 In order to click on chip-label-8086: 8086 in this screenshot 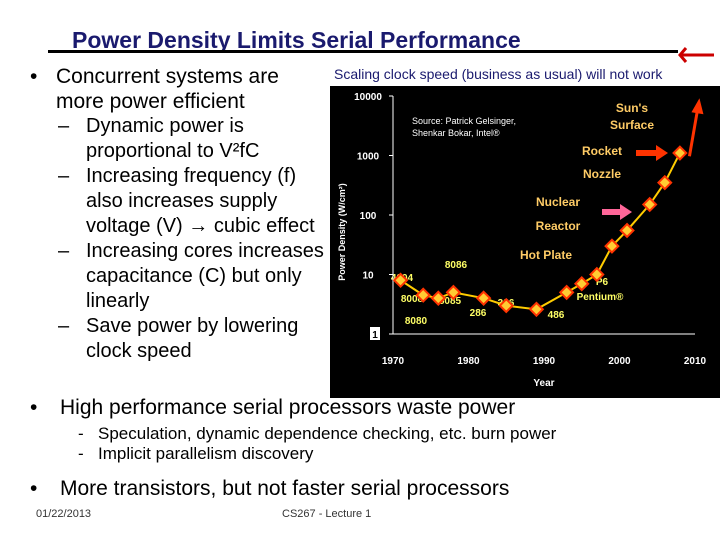, I will do `click(456, 265)`.